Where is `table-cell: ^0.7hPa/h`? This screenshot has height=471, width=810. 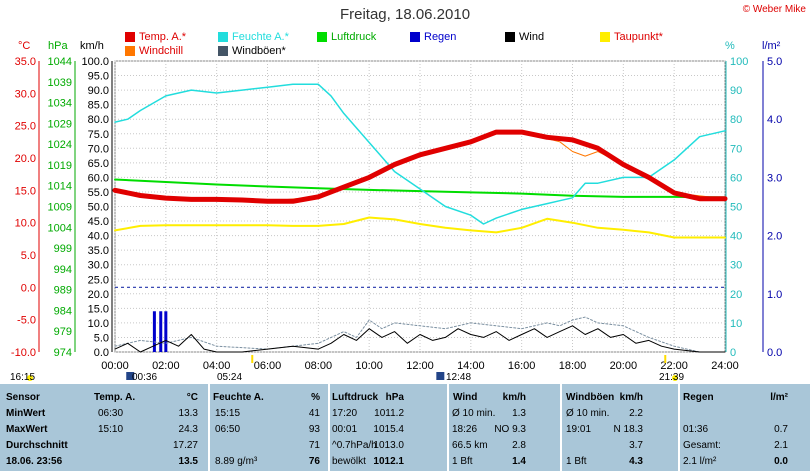
table-cell: ^0.7hPa/h is located at coordinates (354, 445).